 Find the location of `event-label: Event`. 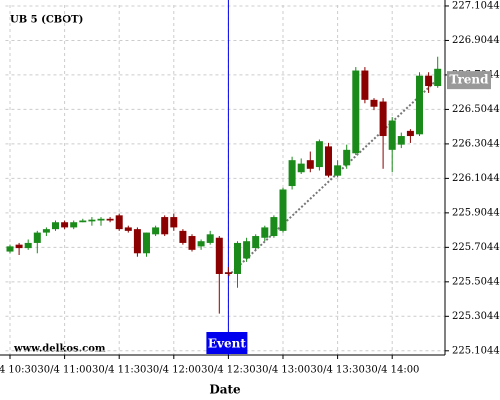

event-label: Event is located at coordinates (227, 344).